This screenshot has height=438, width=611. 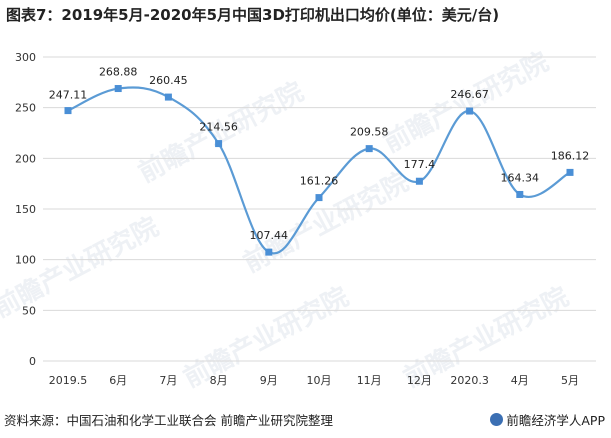 I want to click on x-tick-label: 2019.5, so click(x=68, y=380).